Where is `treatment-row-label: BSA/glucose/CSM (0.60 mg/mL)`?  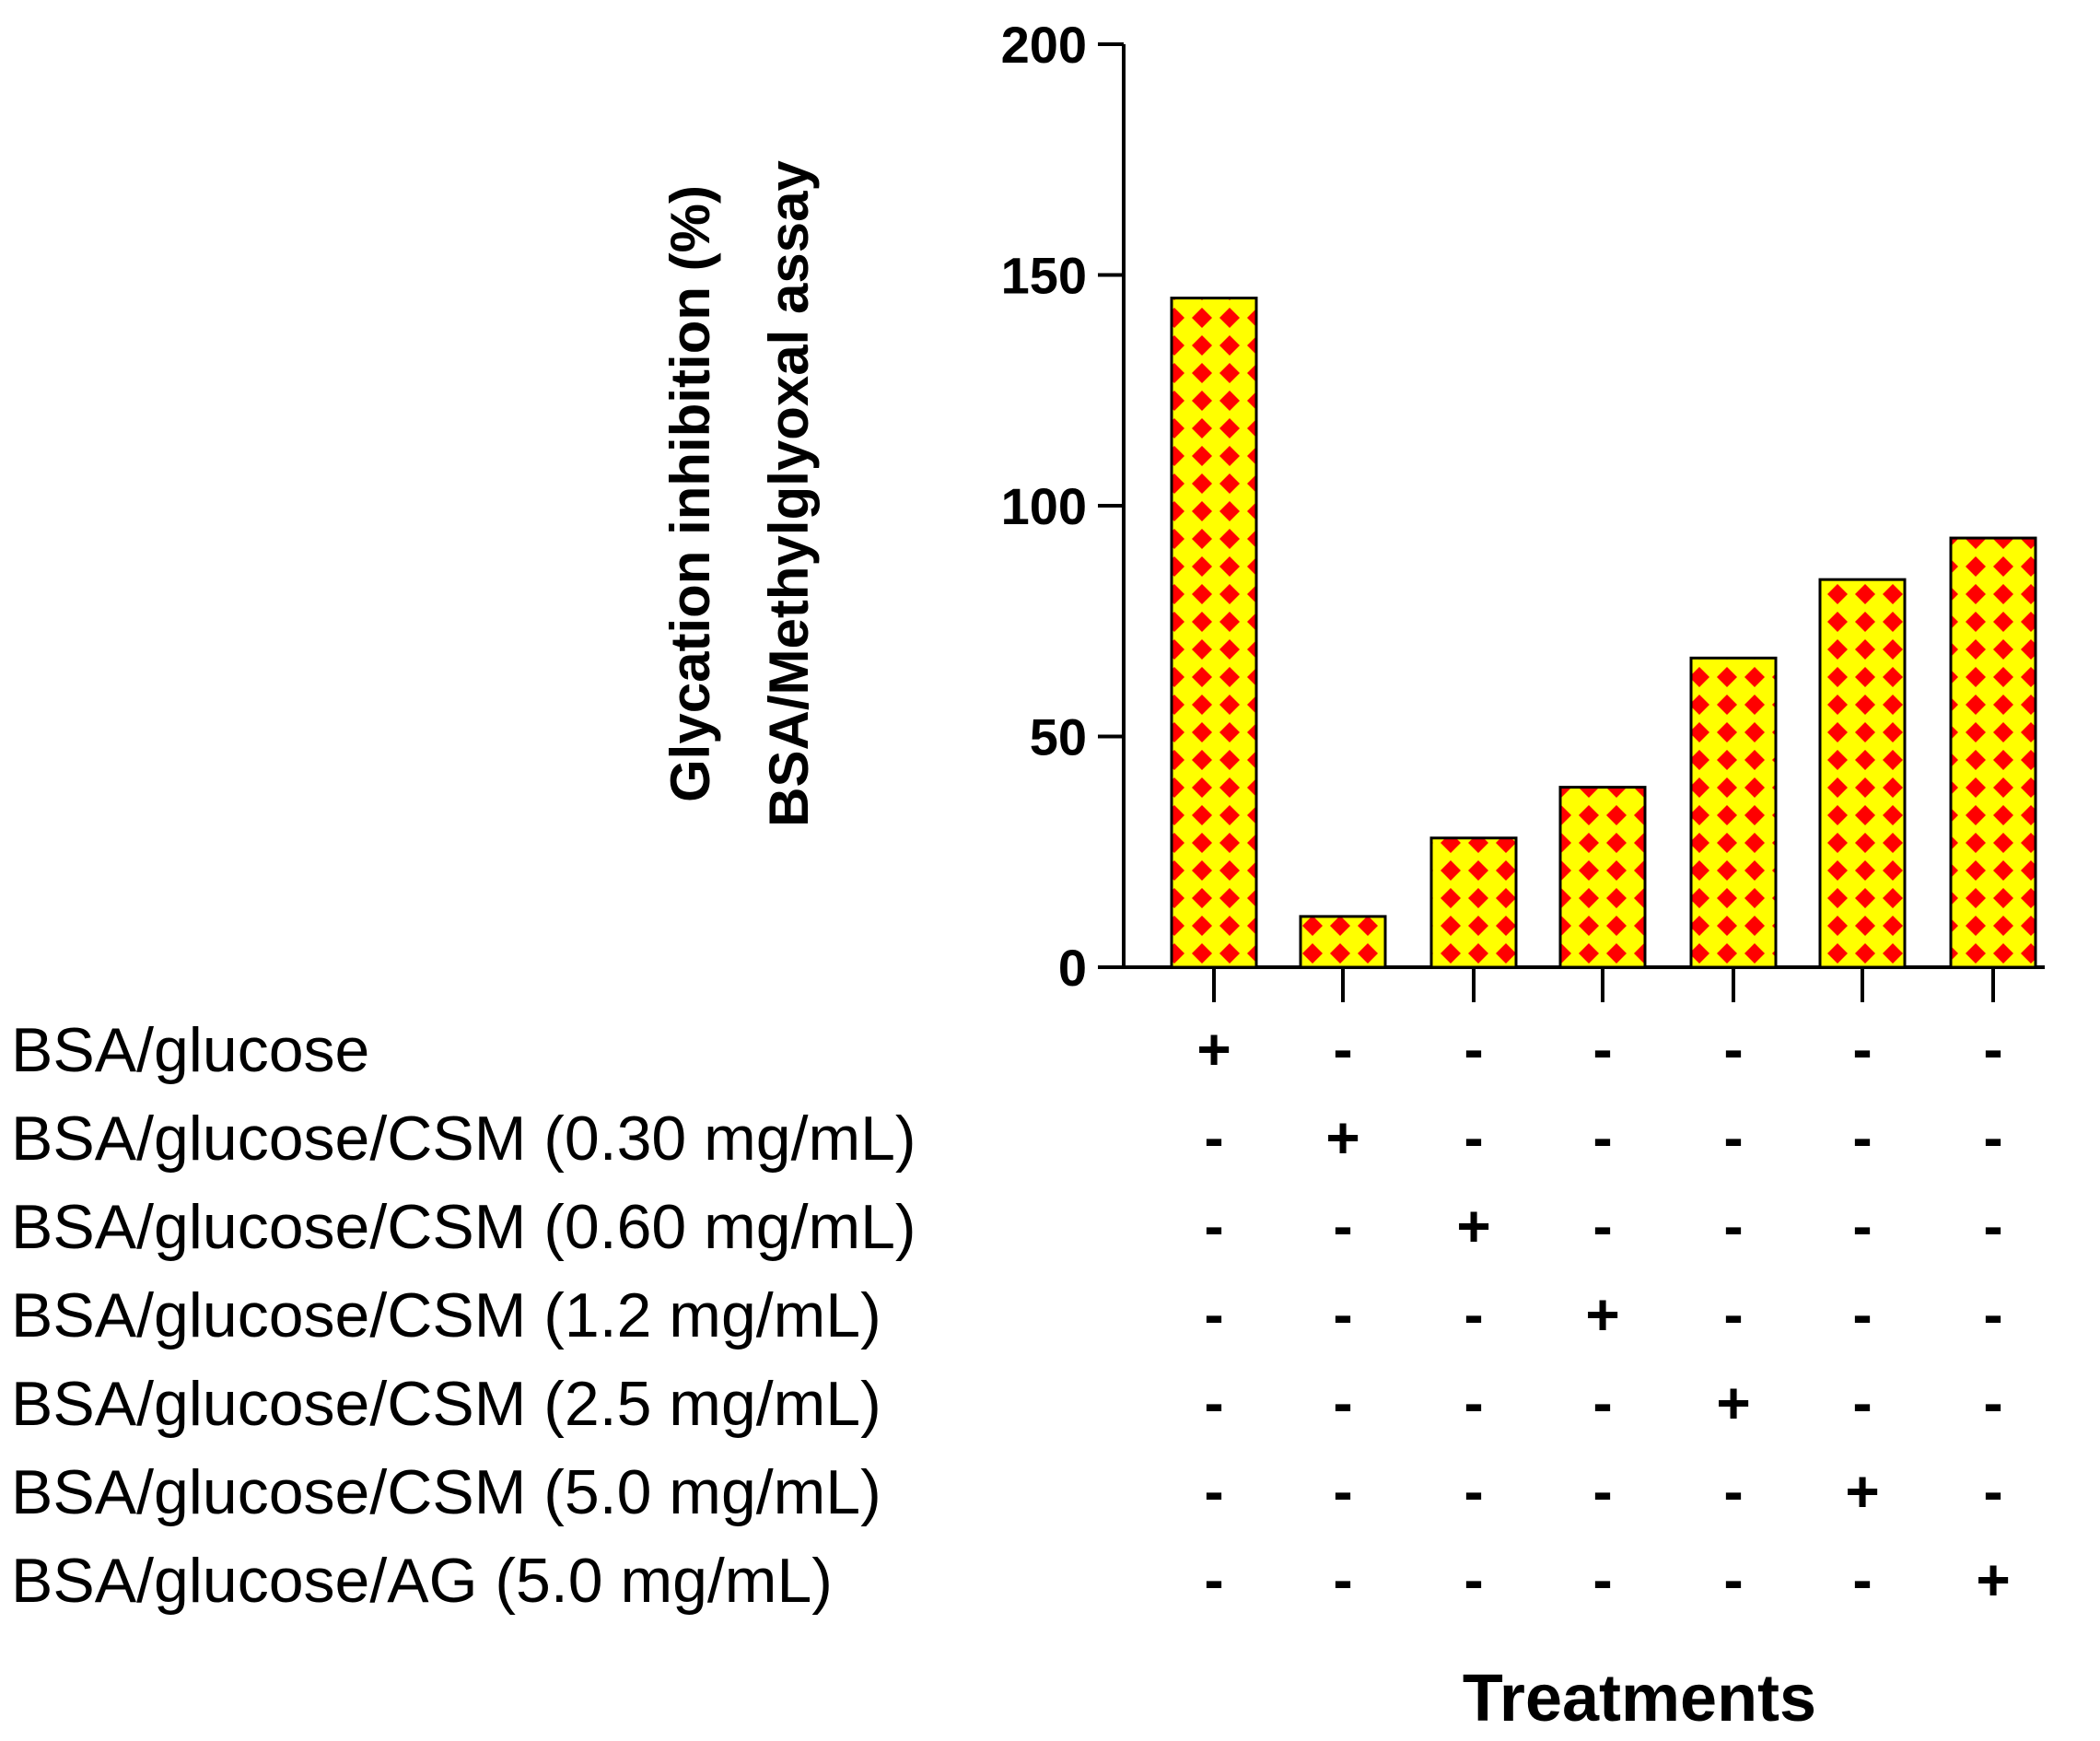 treatment-row-label: BSA/glucose/CSM (0.60 mg/mL) is located at coordinates (463, 1227).